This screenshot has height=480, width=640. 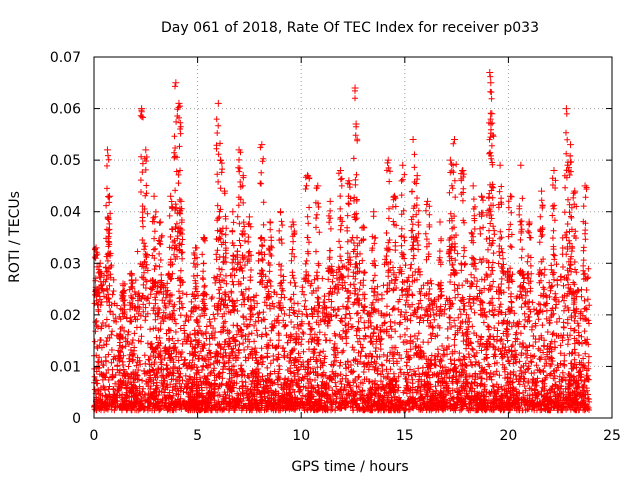 I want to click on y-tick-label: 0.06, so click(x=65, y=110).